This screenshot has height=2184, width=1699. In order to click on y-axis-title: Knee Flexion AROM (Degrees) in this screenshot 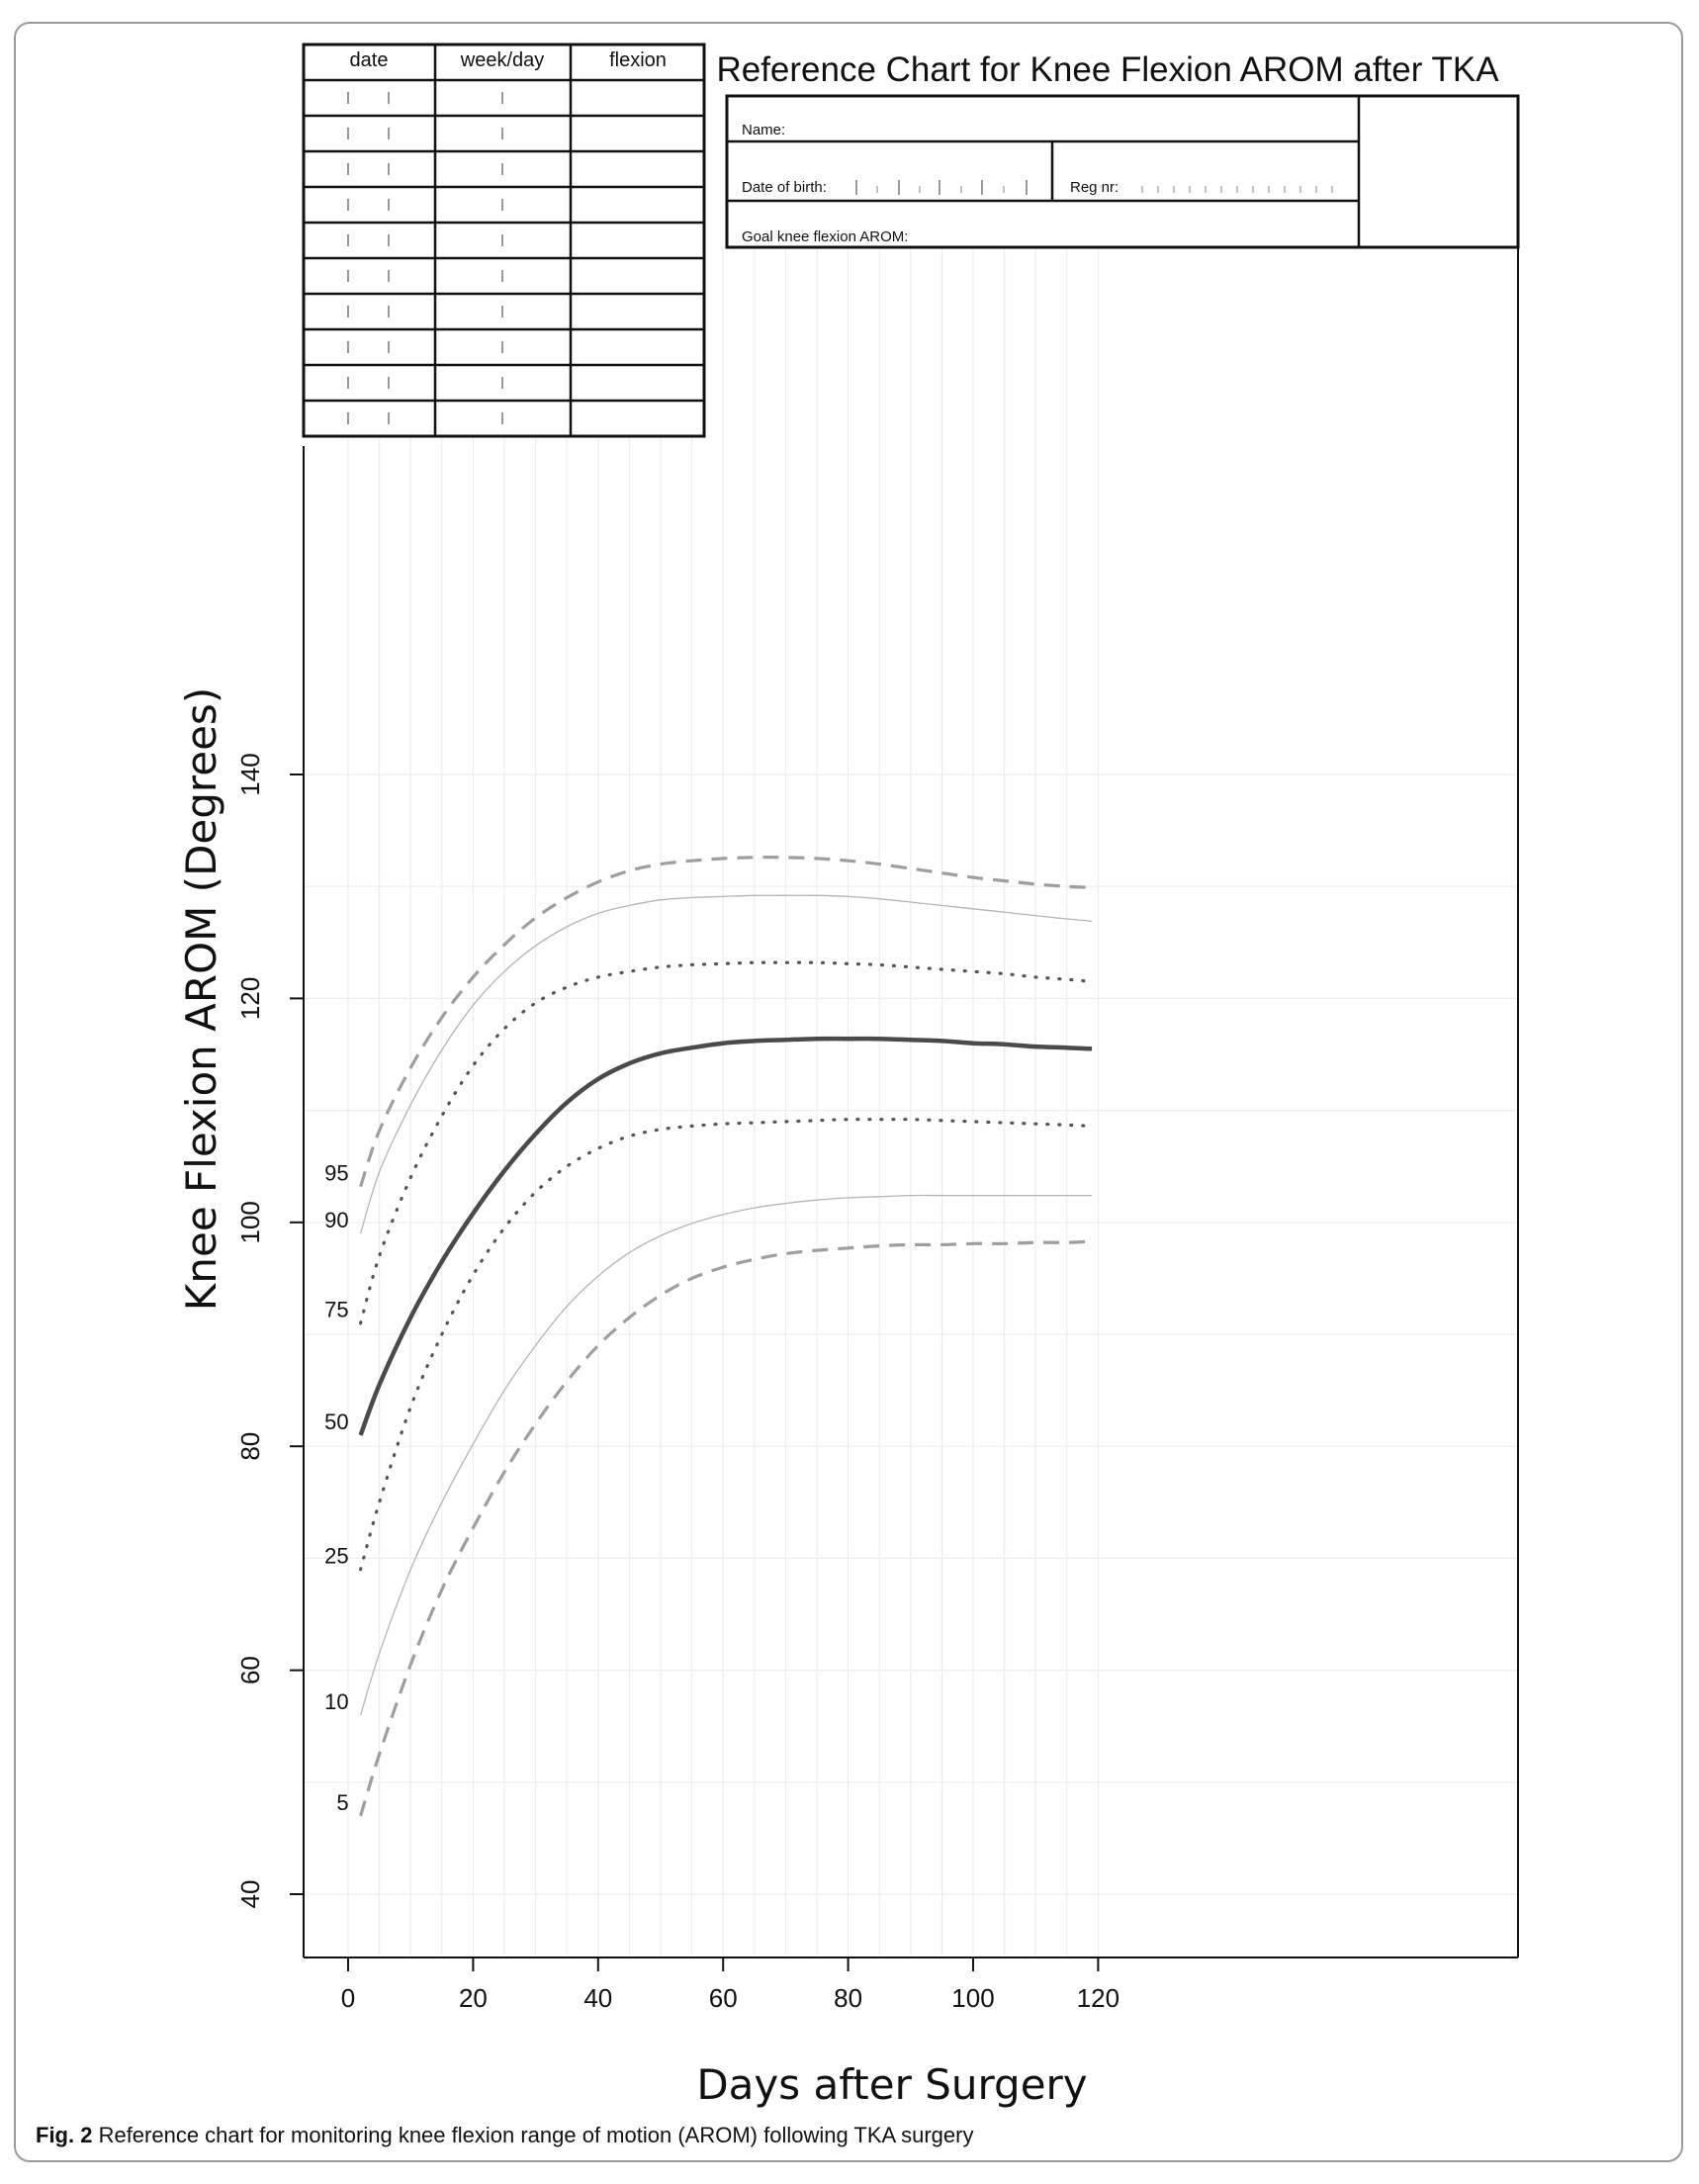, I will do `click(201, 999)`.